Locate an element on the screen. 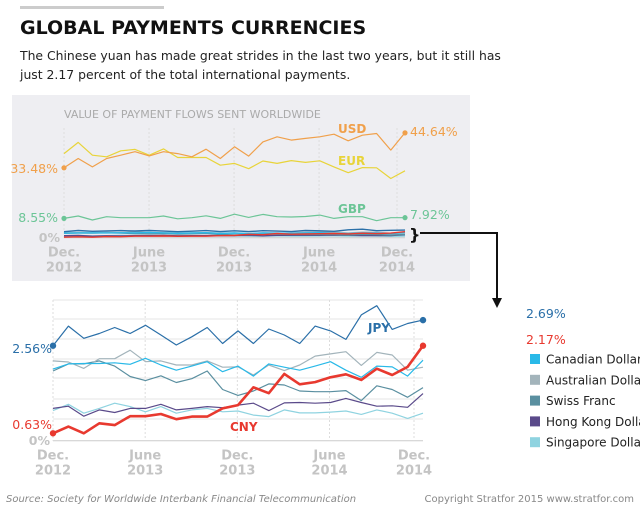 The height and width of the screenshot is (509, 640). legend-swatch-singapore-dollar is located at coordinates (535, 442).